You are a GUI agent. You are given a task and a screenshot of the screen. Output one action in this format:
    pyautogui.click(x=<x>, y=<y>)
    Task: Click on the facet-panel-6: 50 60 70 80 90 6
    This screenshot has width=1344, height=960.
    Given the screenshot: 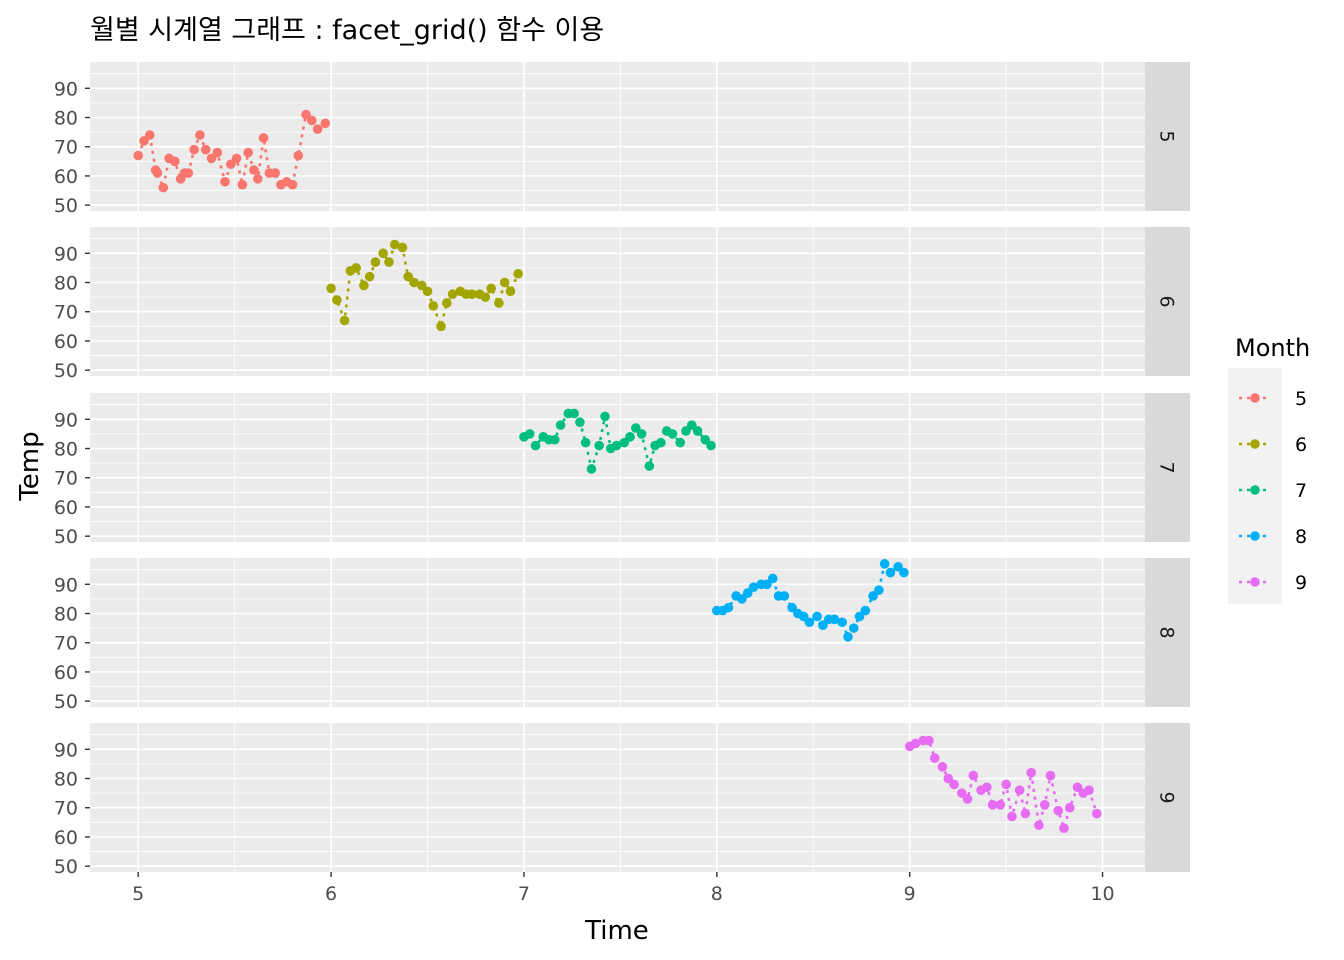 What is the action you would take?
    pyautogui.click(x=622, y=304)
    